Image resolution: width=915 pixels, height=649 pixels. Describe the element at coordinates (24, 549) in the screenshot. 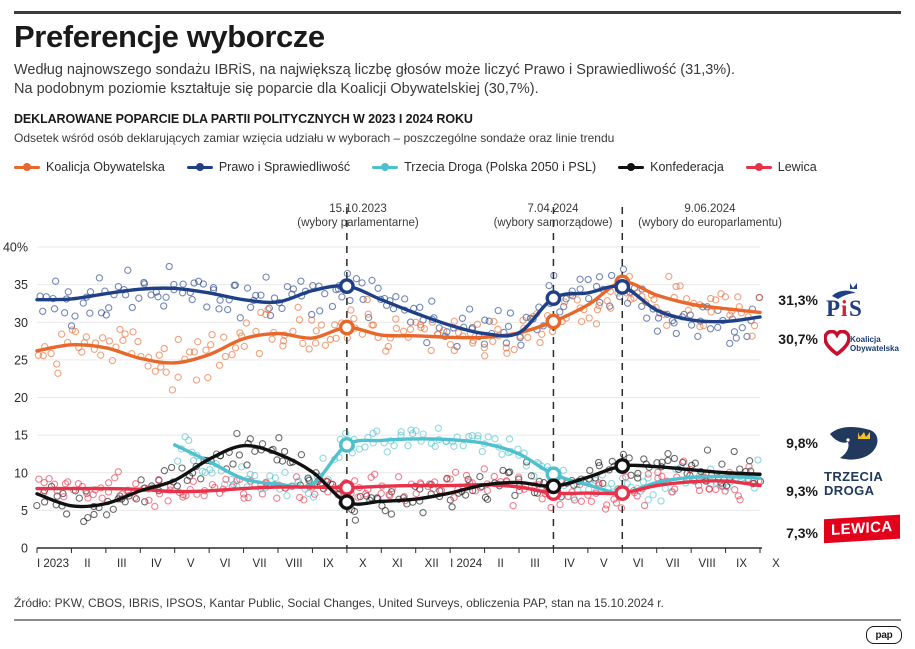

I see `y-axis-tick-label: 0` at that location.